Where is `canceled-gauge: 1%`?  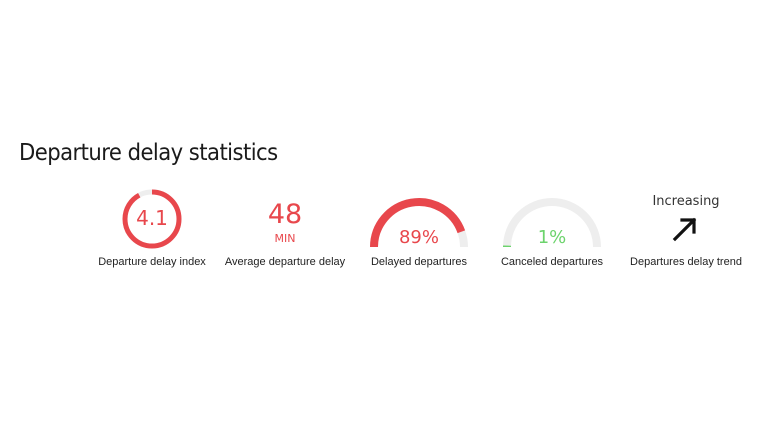
canceled-gauge: 1% is located at coordinates (552, 219).